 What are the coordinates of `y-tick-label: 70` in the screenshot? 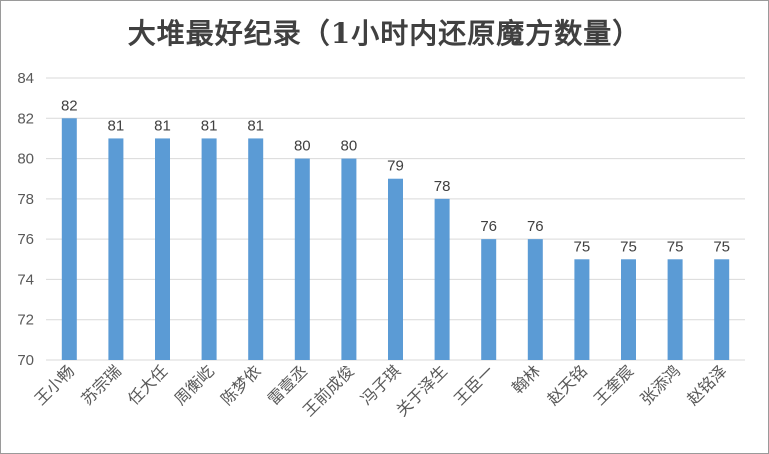 It's located at (25, 360).